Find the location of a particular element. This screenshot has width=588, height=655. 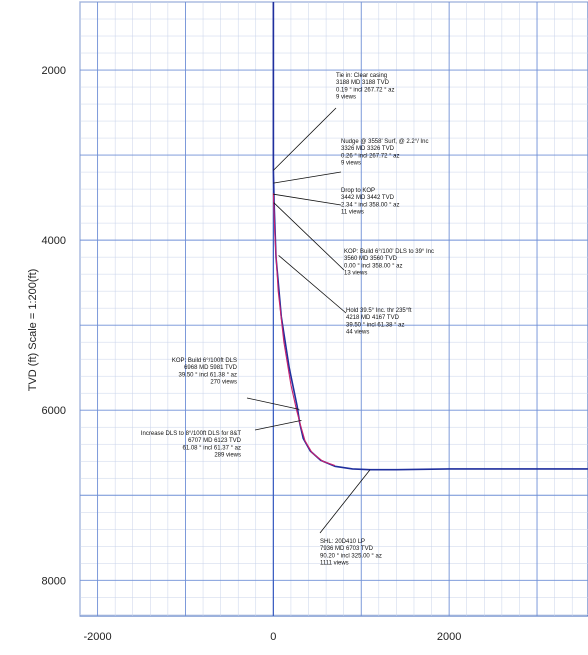

annotation-text: 3442 MD 3442 TVD is located at coordinates (368, 198).